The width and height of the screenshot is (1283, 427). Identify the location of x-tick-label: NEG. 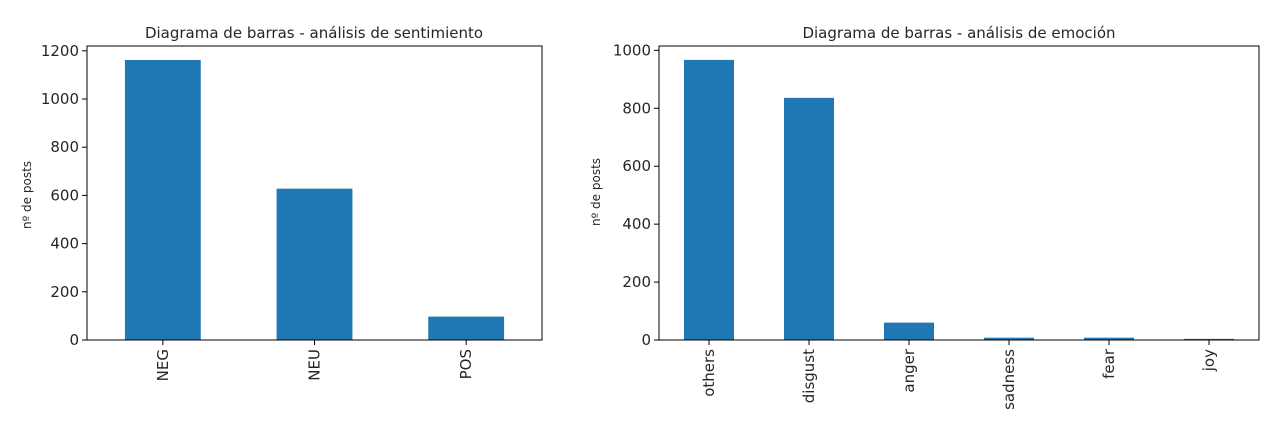
(163, 365).